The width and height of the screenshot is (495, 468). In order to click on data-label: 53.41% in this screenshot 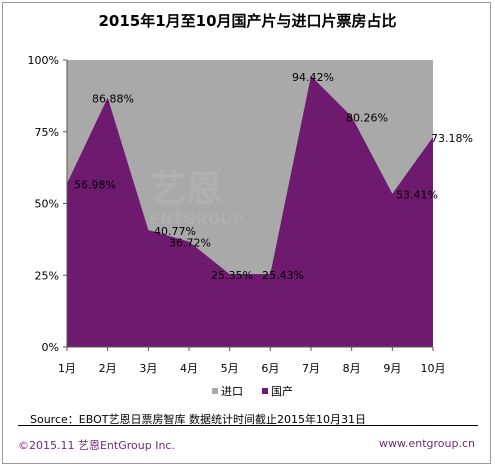, I will do `click(417, 195)`.